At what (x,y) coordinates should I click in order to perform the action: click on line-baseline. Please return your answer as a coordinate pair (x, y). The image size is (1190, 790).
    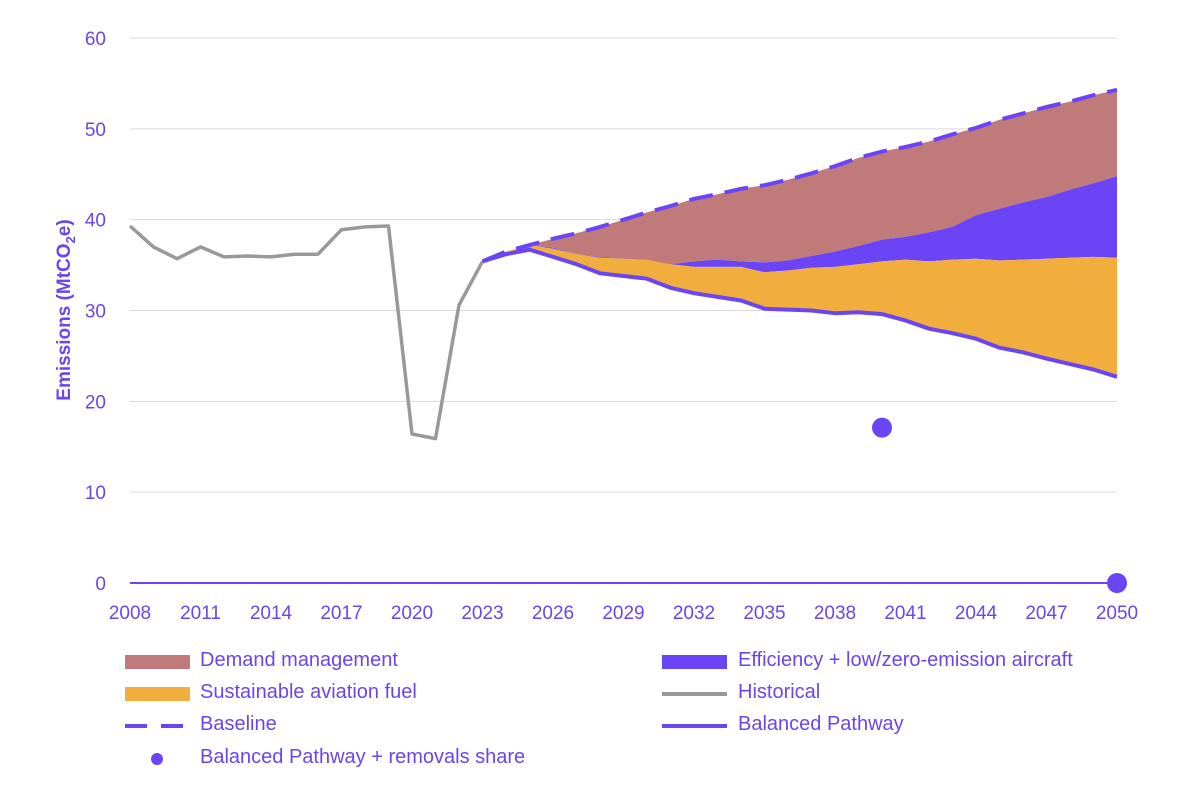
    Looking at the image, I should click on (799, 175).